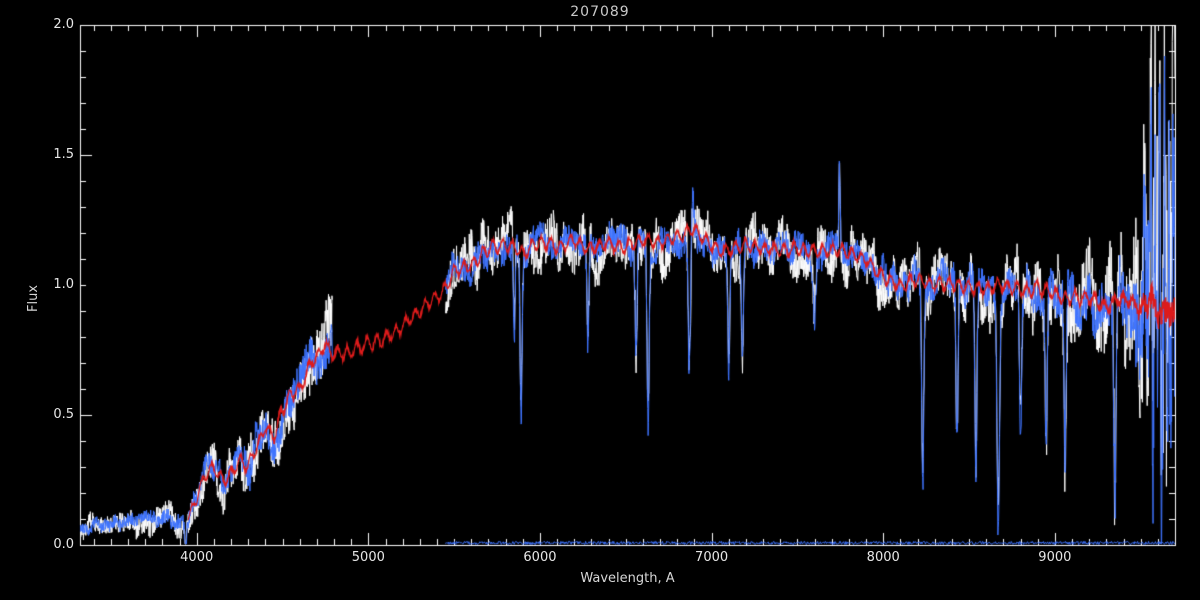 Image resolution: width=1200 pixels, height=600 pixels. What do you see at coordinates (63, 284) in the screenshot?
I see `y-tick-label-1.0: 1.0` at bounding box center [63, 284].